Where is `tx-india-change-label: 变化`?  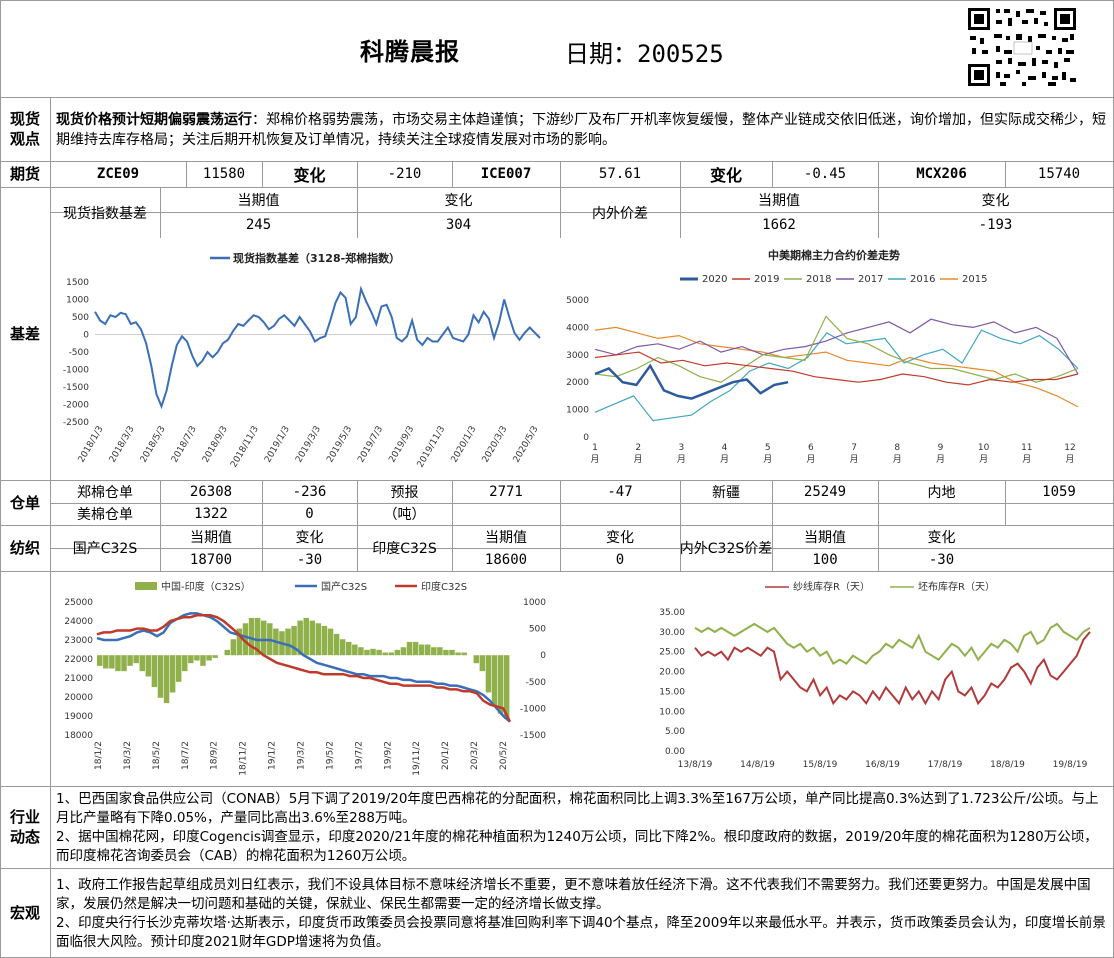 tx-india-change-label: 变化 is located at coordinates (620, 537).